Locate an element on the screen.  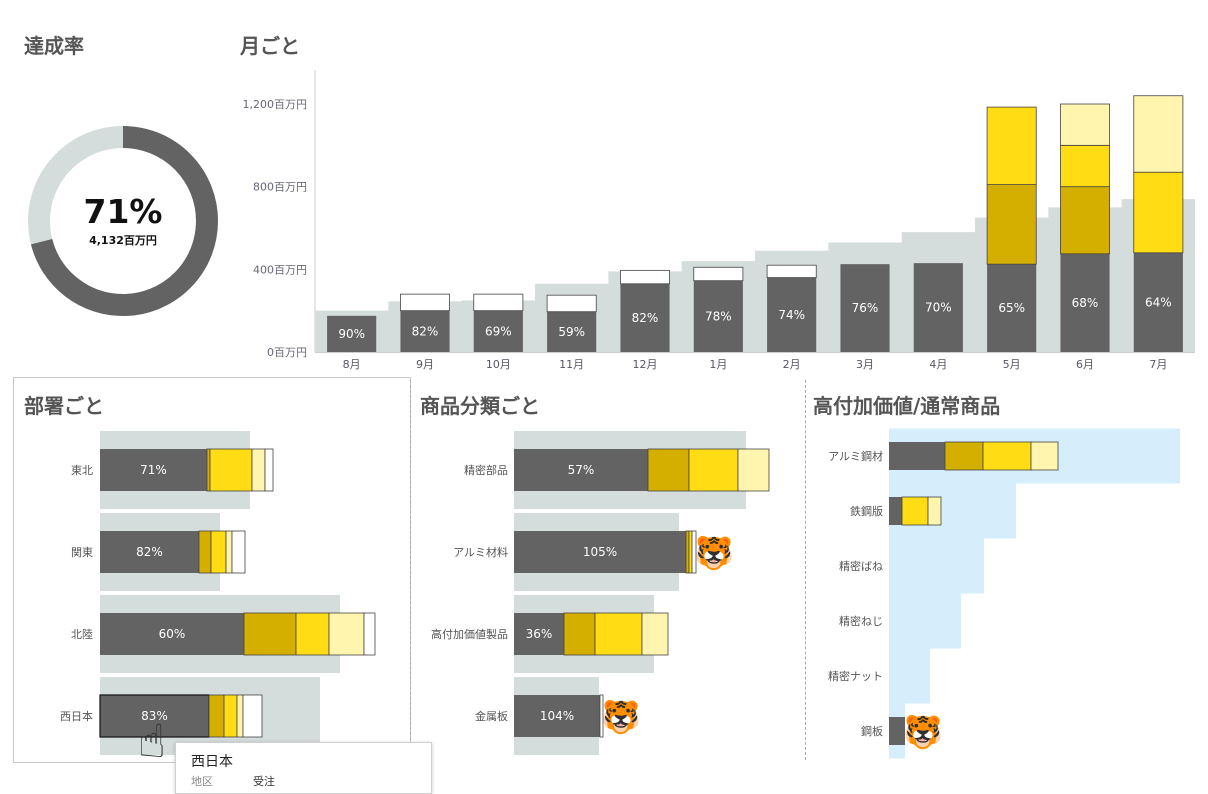
monthly-bar-label: 78% is located at coordinates (718, 316).